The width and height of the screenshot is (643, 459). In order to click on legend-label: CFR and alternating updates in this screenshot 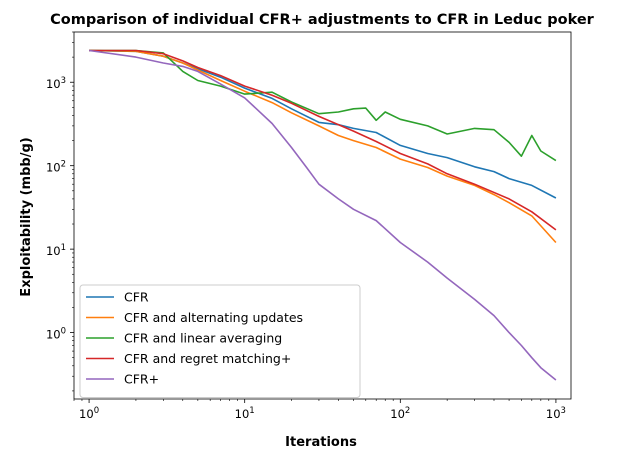, I will do `click(213, 317)`.